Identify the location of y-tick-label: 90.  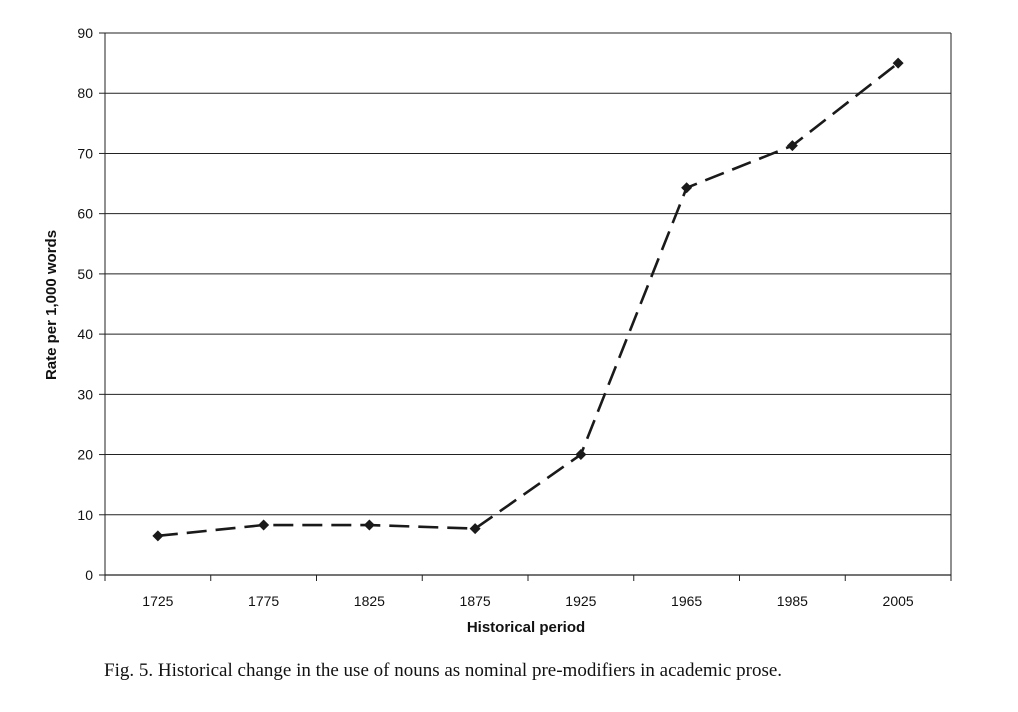
(85, 33).